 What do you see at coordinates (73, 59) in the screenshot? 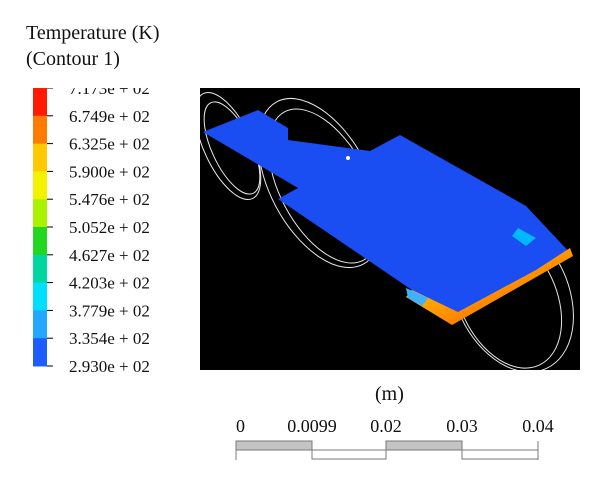
I see `legend-title-line2: (Contour 1)` at bounding box center [73, 59].